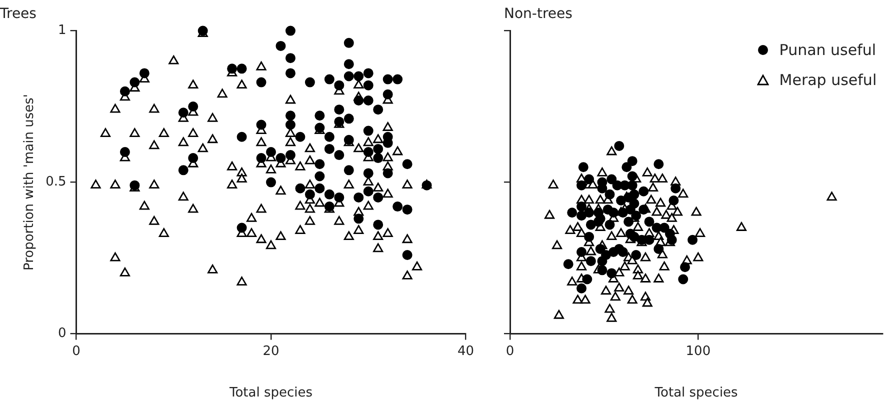 This screenshot has width=889, height=411. I want to click on chart-title: Trees, so click(18, 14).